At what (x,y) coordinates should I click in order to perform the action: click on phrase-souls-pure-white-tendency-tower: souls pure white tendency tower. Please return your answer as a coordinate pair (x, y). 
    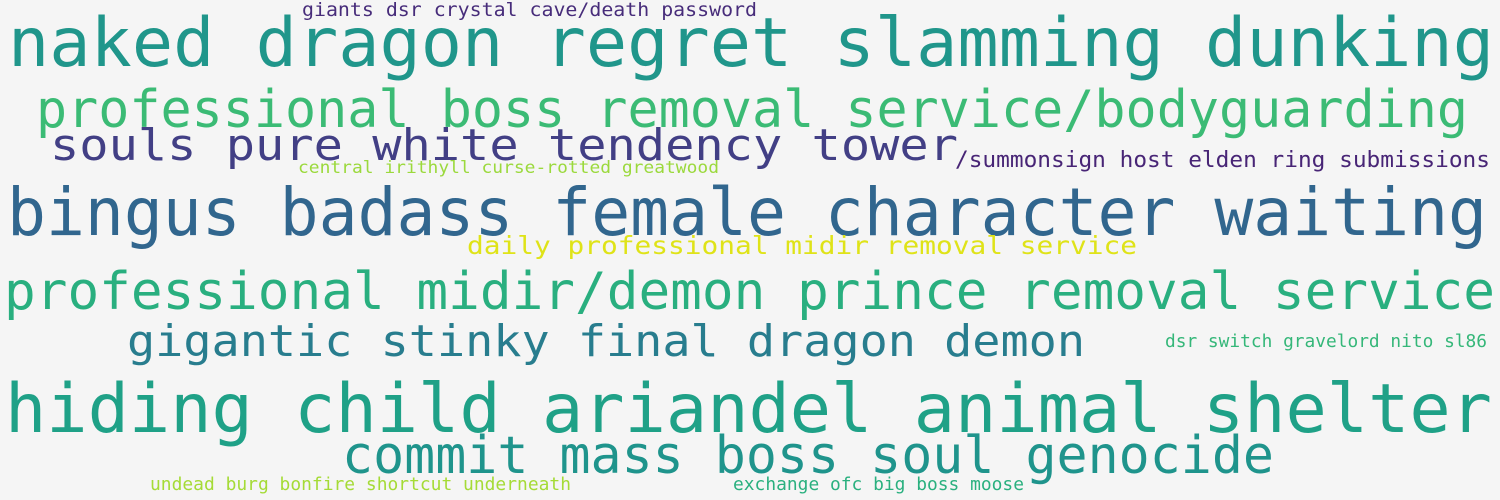
    Looking at the image, I should click on (504, 145).